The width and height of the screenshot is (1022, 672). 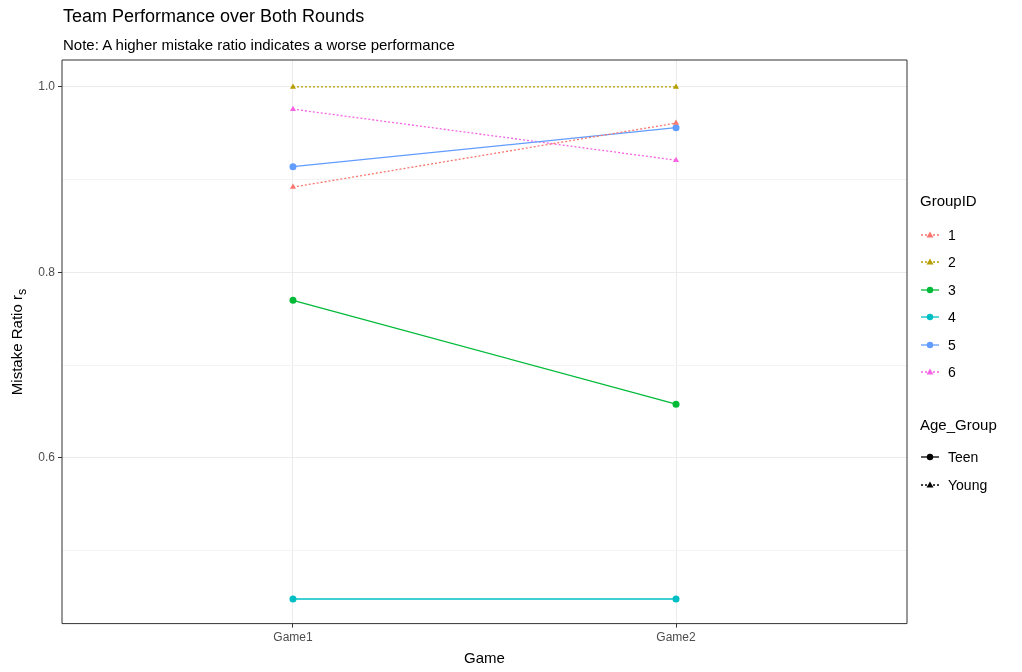 What do you see at coordinates (952, 317) in the screenshot?
I see `legend-label: 4` at bounding box center [952, 317].